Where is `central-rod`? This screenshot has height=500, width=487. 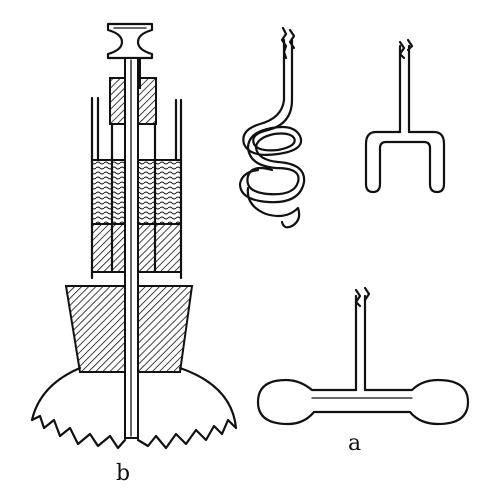
central-rod is located at coordinates (131, 248).